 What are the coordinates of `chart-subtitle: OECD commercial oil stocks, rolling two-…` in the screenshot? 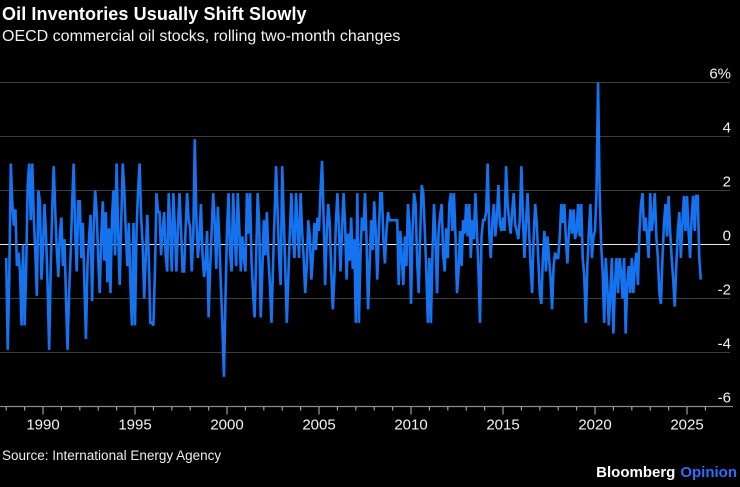 It's located at (201, 36).